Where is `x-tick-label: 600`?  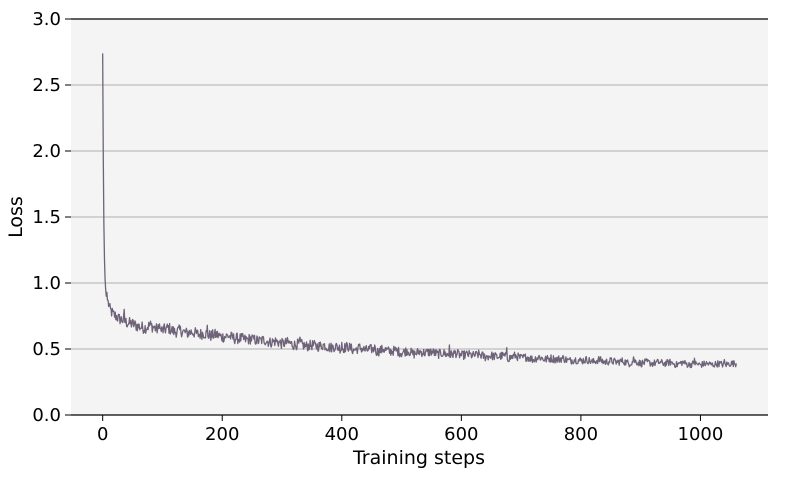
x-tick-label: 600 is located at coordinates (461, 434).